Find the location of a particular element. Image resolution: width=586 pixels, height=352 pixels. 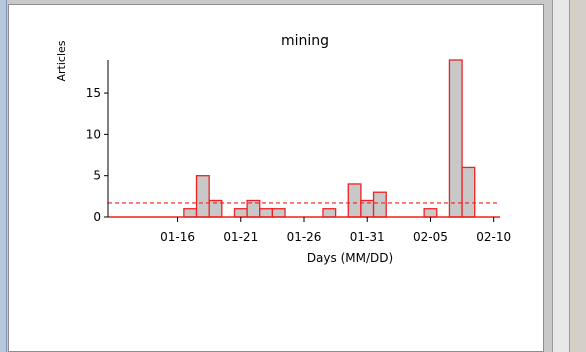

x-axis-label: Days (MM/DD) is located at coordinates (350, 258).